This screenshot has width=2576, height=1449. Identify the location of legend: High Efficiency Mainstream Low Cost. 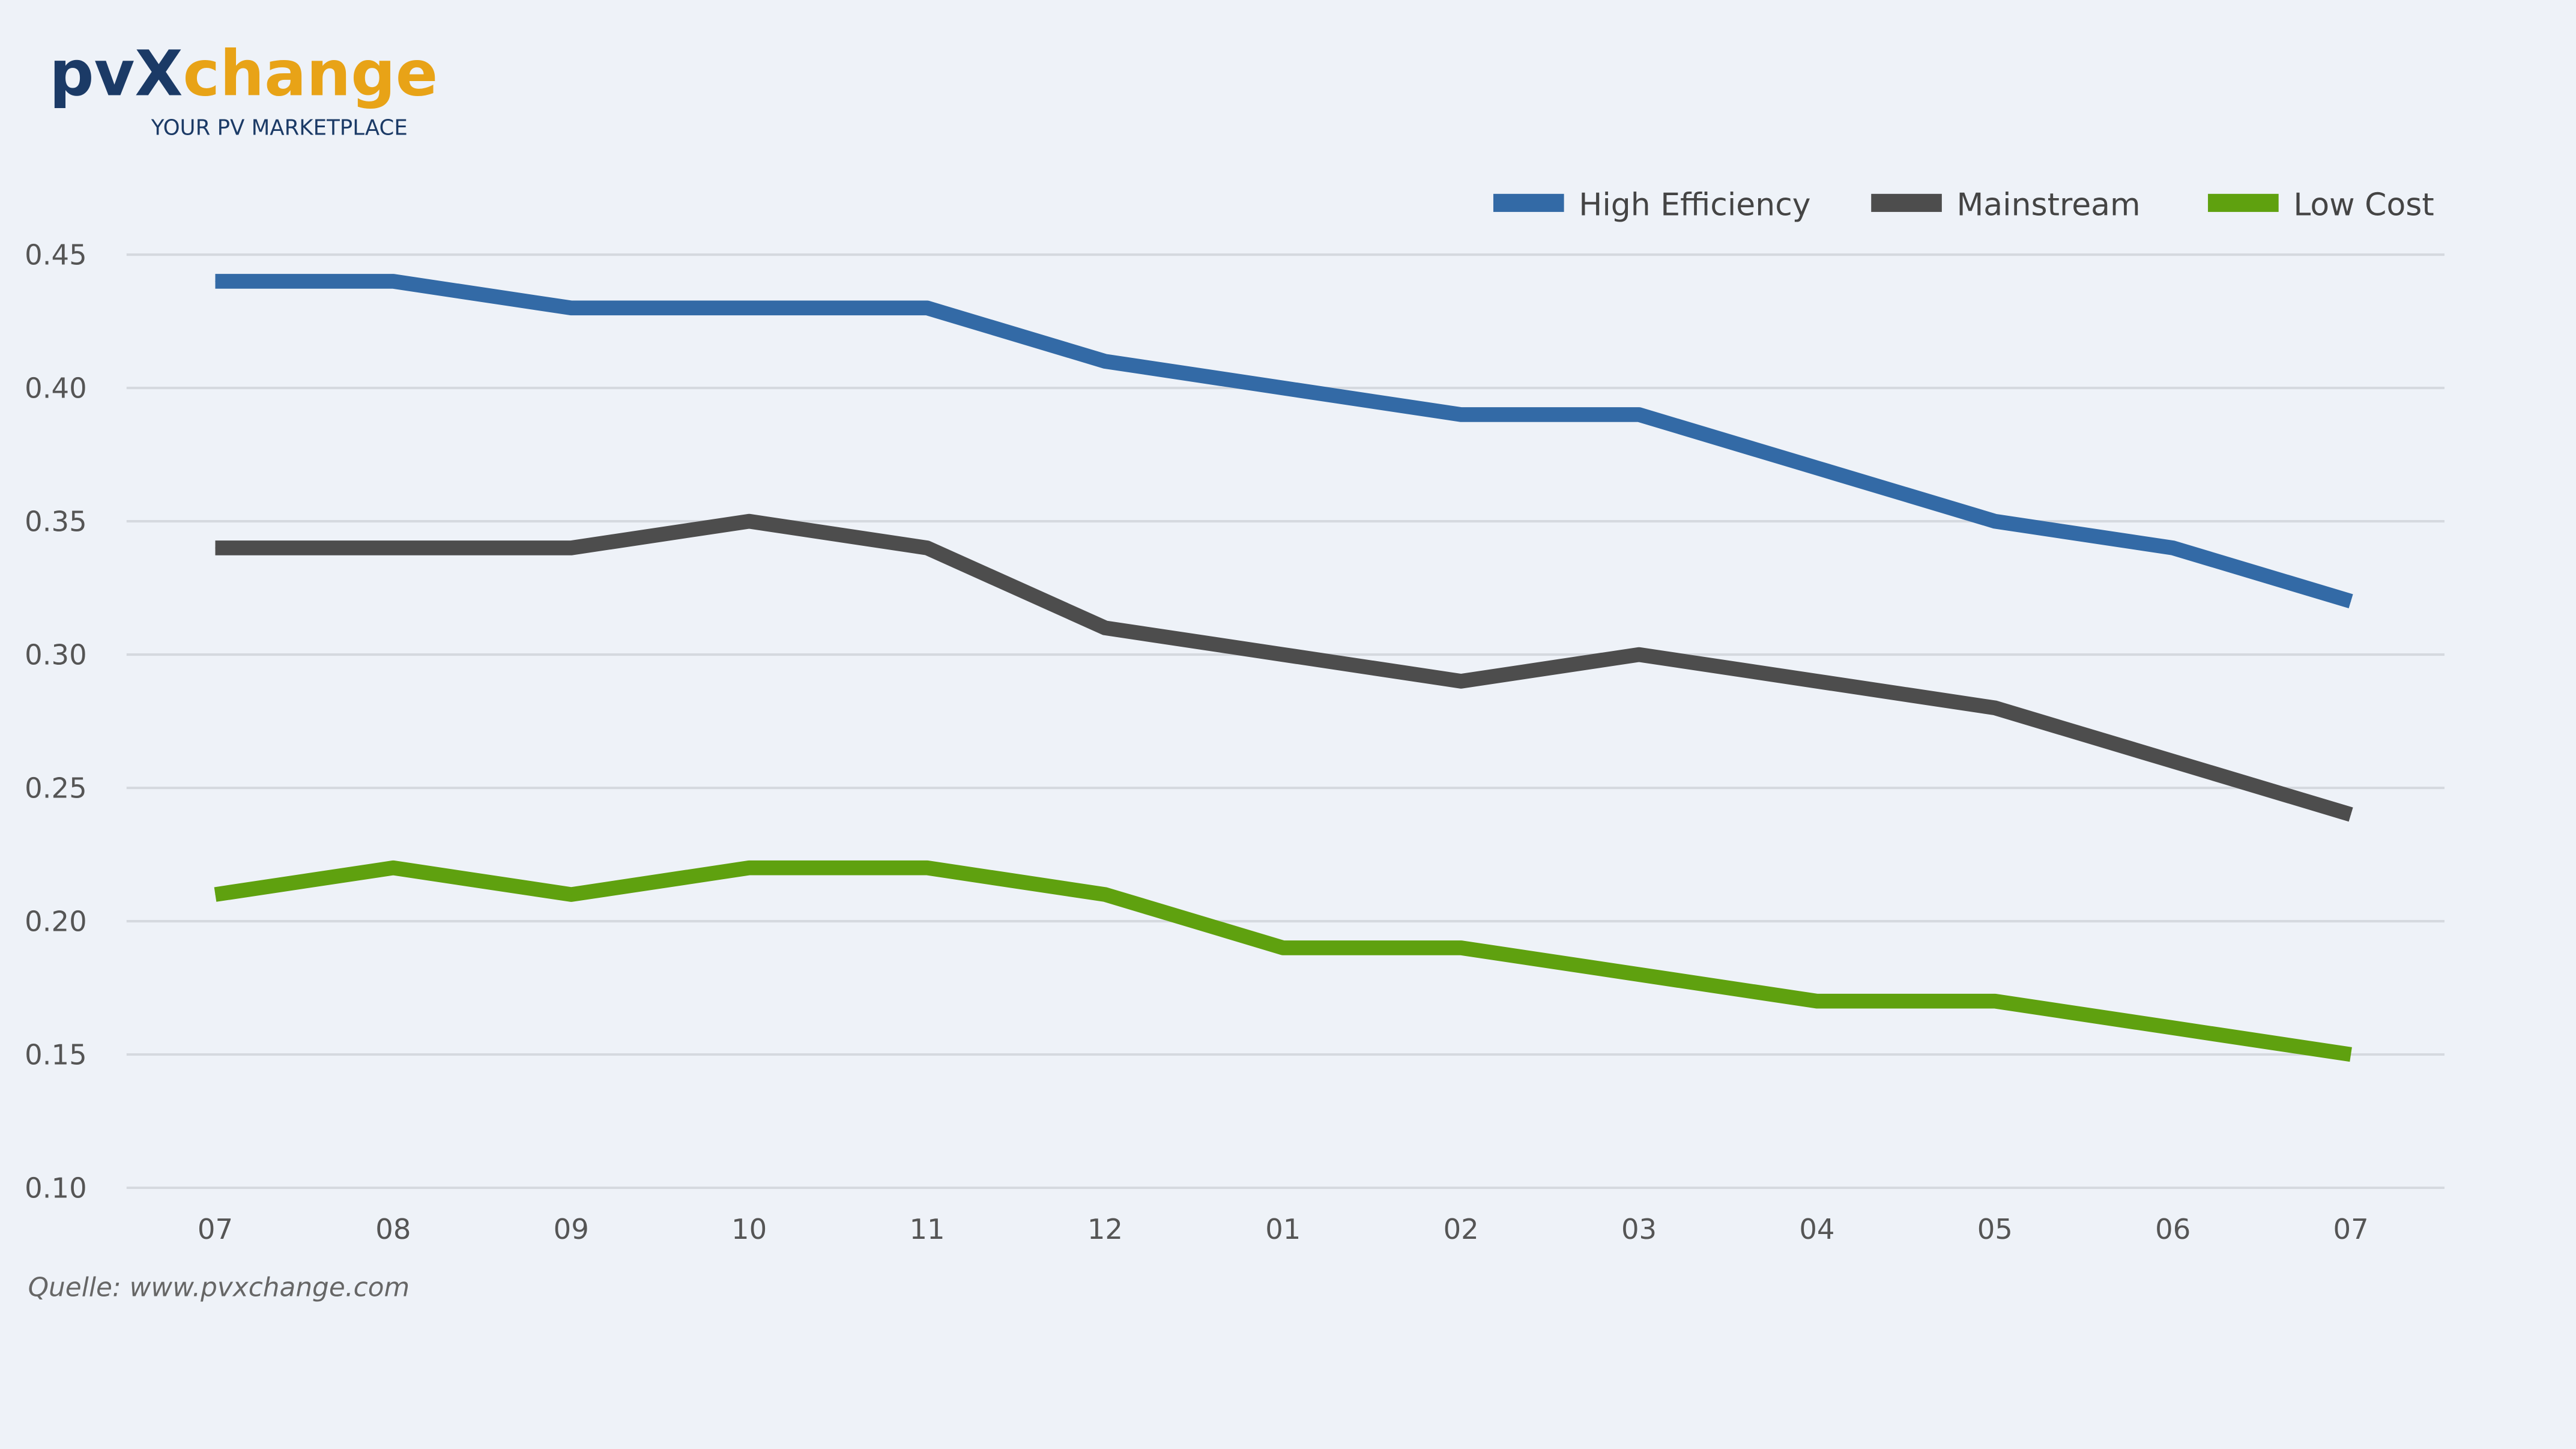
(1964, 205).